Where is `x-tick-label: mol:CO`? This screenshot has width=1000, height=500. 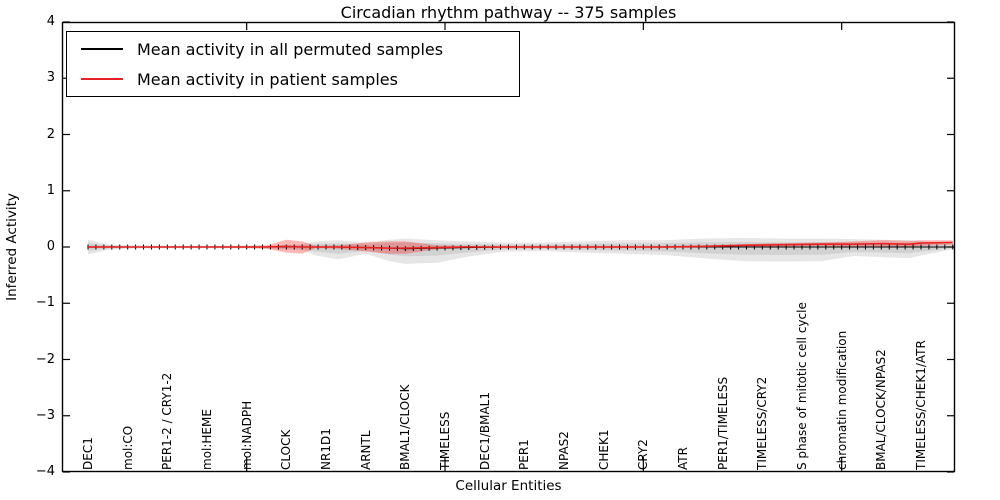
x-tick-label: mol:CO is located at coordinates (127, 447).